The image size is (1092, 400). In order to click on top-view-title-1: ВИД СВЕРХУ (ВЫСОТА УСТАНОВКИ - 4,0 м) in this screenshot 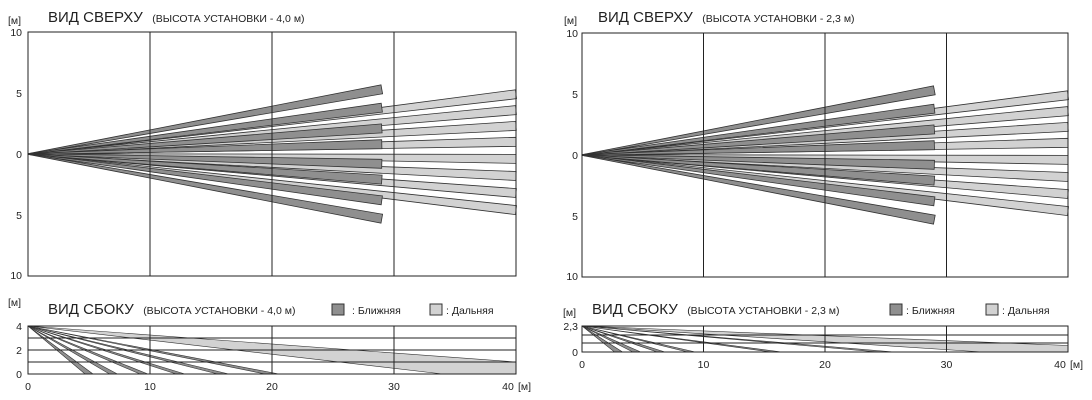, I will do `click(176, 17)`.